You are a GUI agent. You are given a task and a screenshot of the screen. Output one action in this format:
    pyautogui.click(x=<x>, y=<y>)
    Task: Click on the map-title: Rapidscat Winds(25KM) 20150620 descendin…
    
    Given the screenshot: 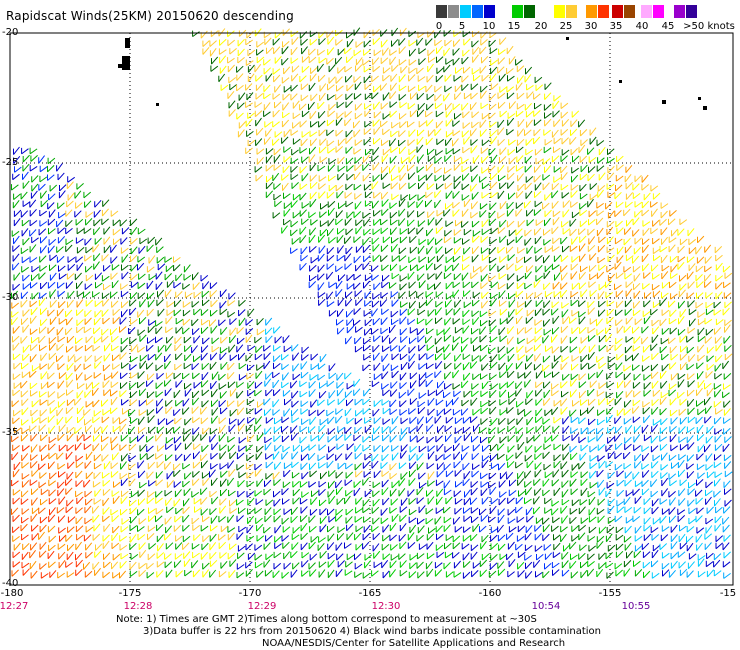 What is the action you would take?
    pyautogui.click(x=150, y=16)
    